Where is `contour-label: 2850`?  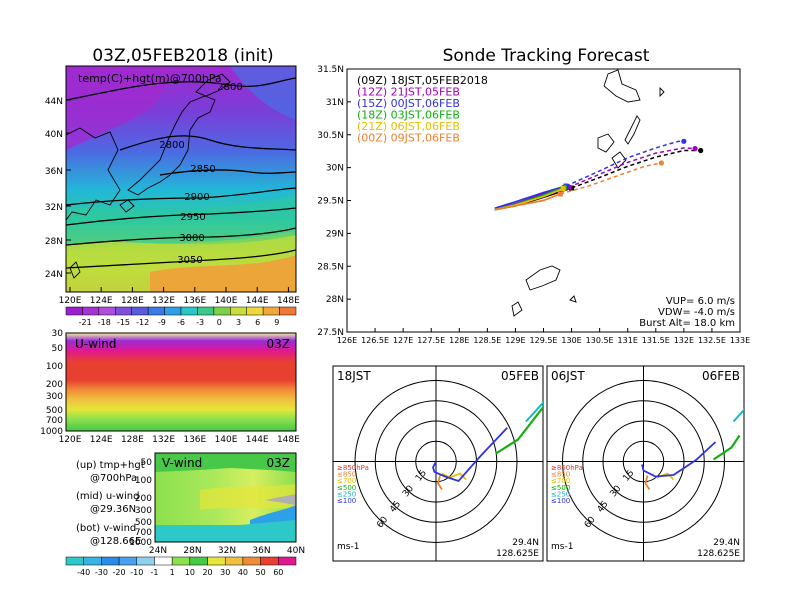 contour-label: 2850 is located at coordinates (202, 169).